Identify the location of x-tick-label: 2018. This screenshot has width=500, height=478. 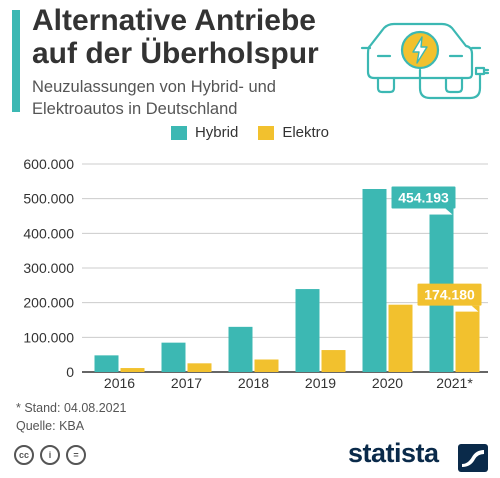
(253, 383).